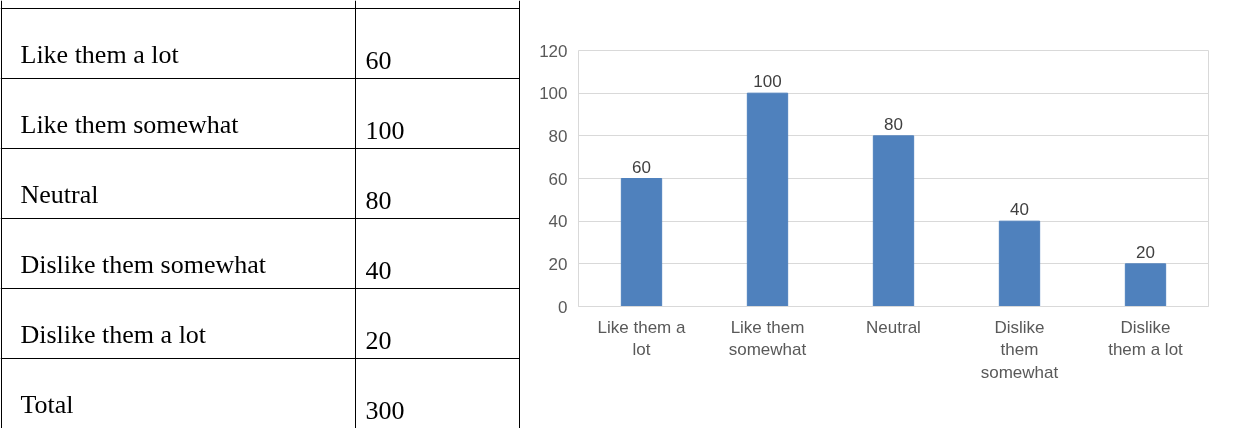  I want to click on y-tick-label: 20, so click(558, 264).